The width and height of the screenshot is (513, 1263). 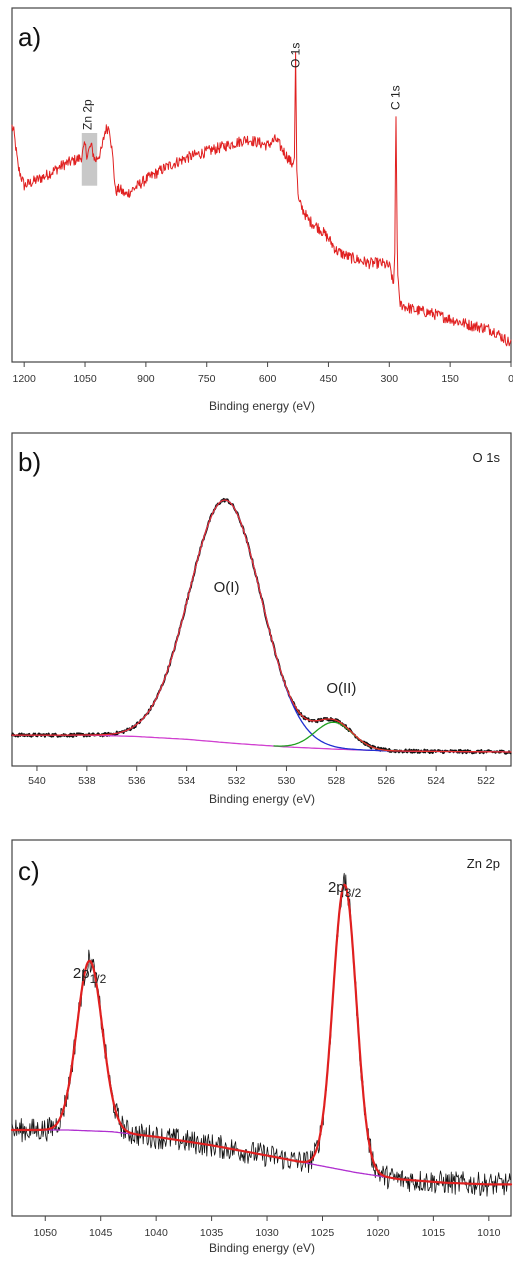 I want to click on panel-b-x-axis-label: Binding energy (eV), so click(x=262, y=799).